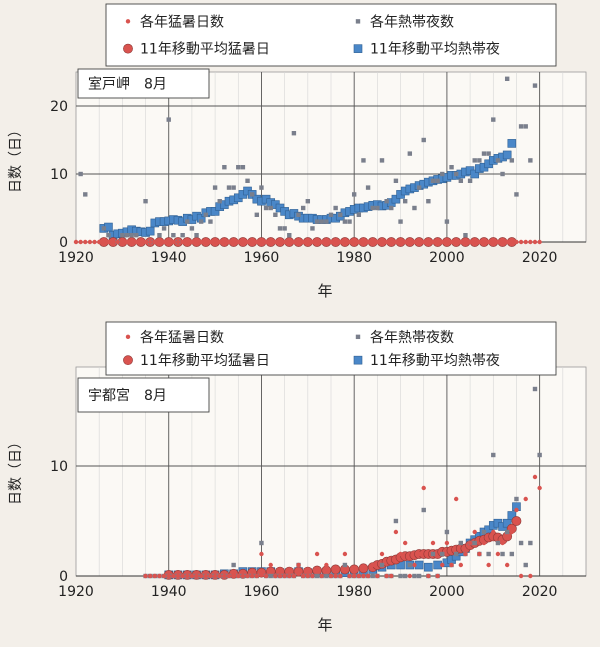  What do you see at coordinates (59, 467) in the screenshot?
I see `y-tick-label: 10` at bounding box center [59, 467].